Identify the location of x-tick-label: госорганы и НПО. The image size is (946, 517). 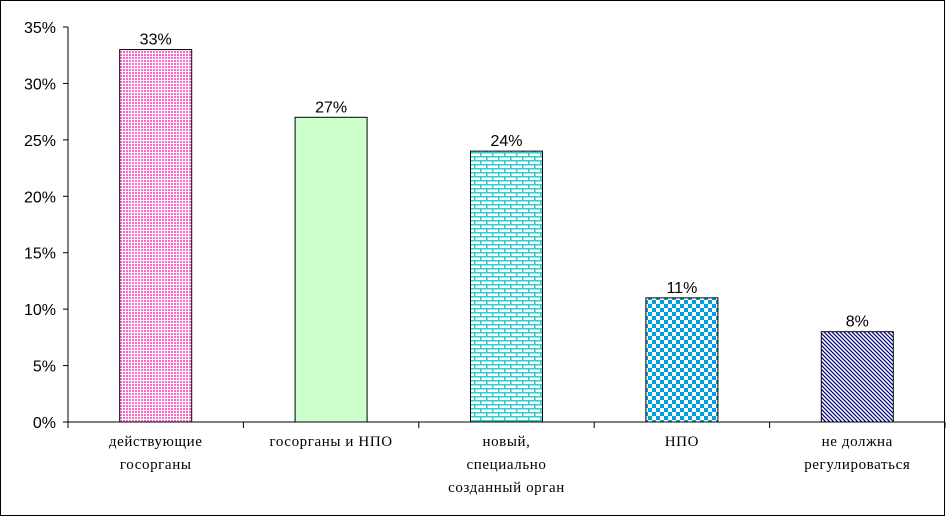
(330, 442).